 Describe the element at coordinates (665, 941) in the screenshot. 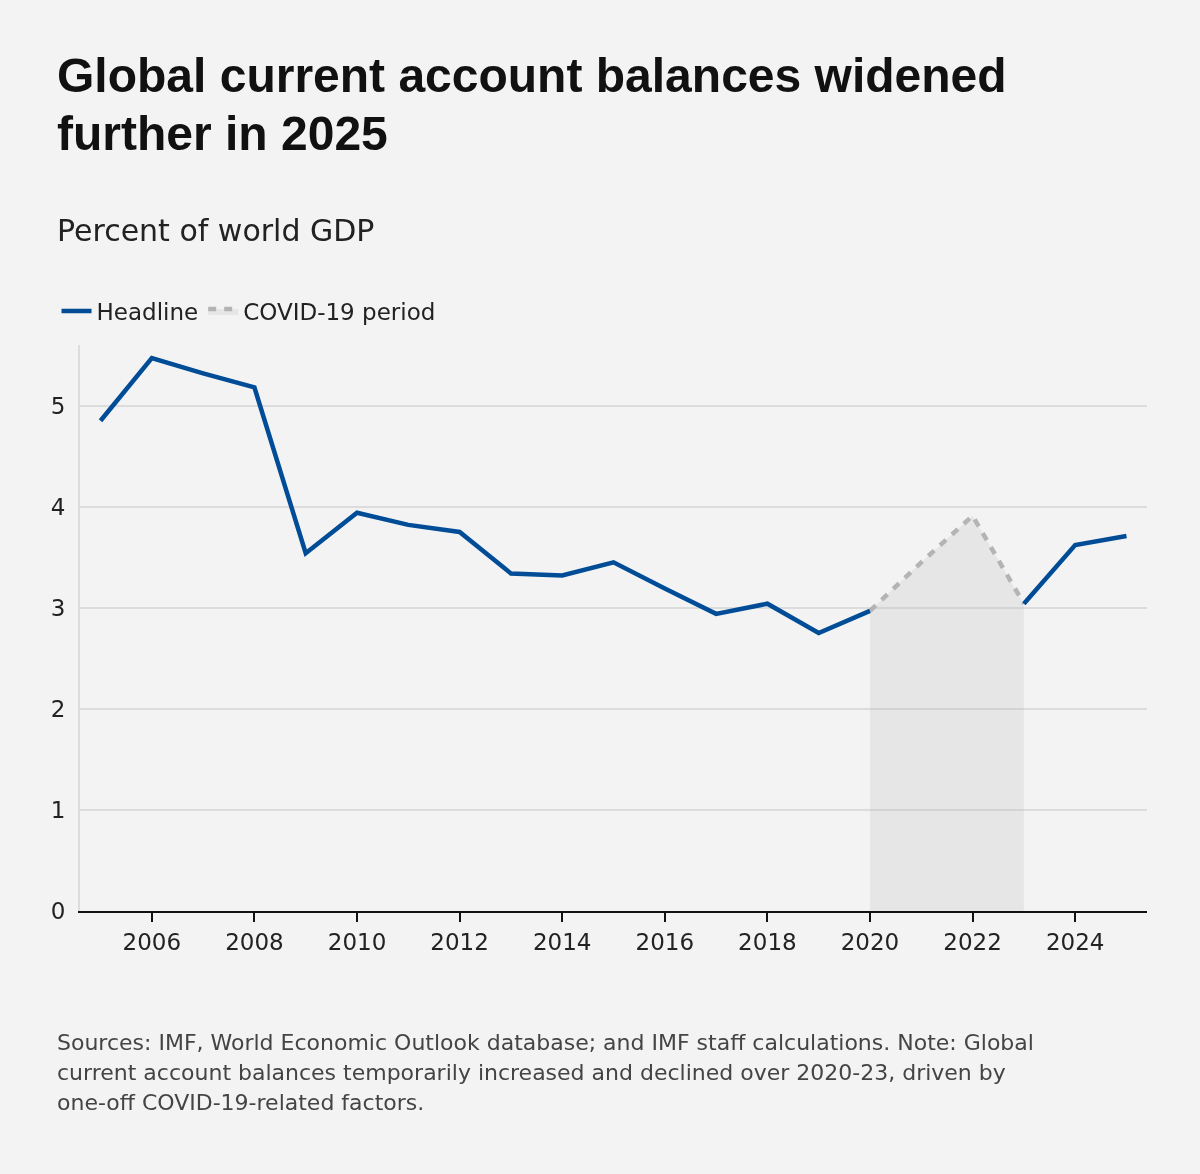

I see `x-tick-label: 2016` at that location.